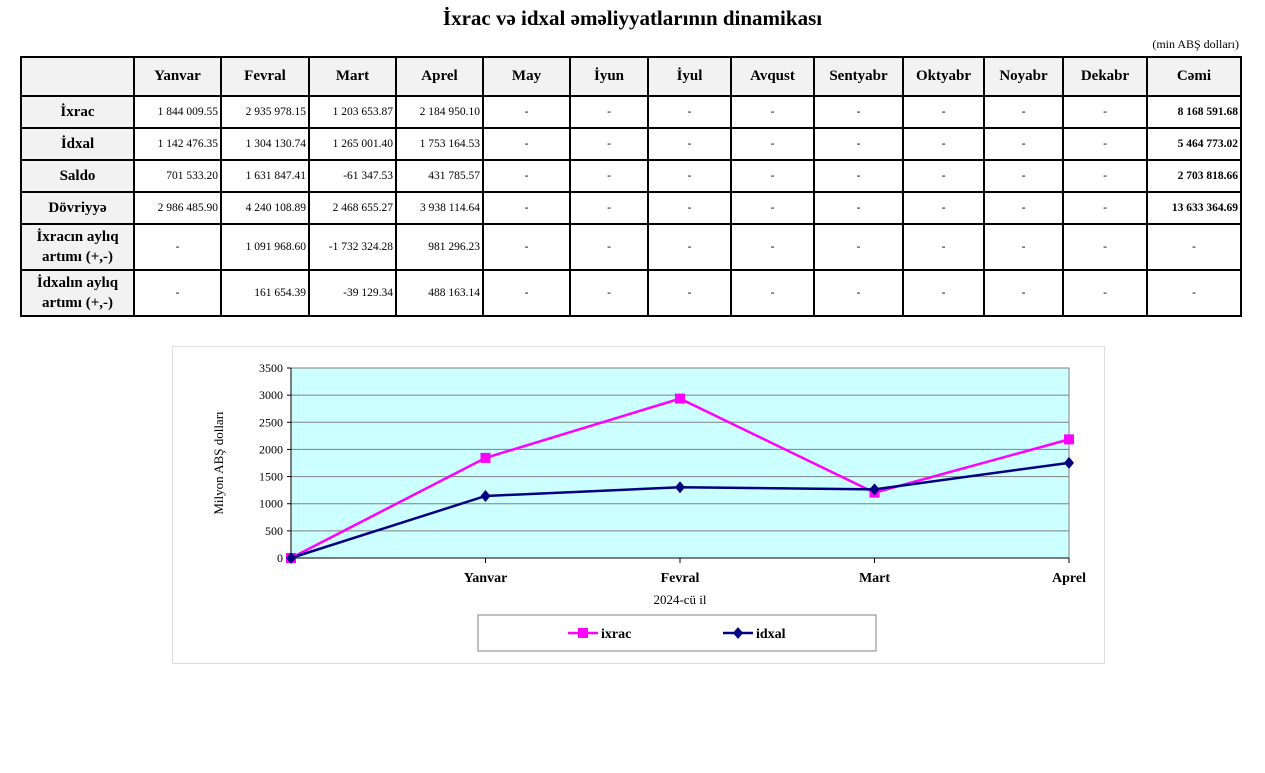 The image size is (1265, 773). What do you see at coordinates (177, 112) in the screenshot?
I see `table-cell: 1 844 009.55` at bounding box center [177, 112].